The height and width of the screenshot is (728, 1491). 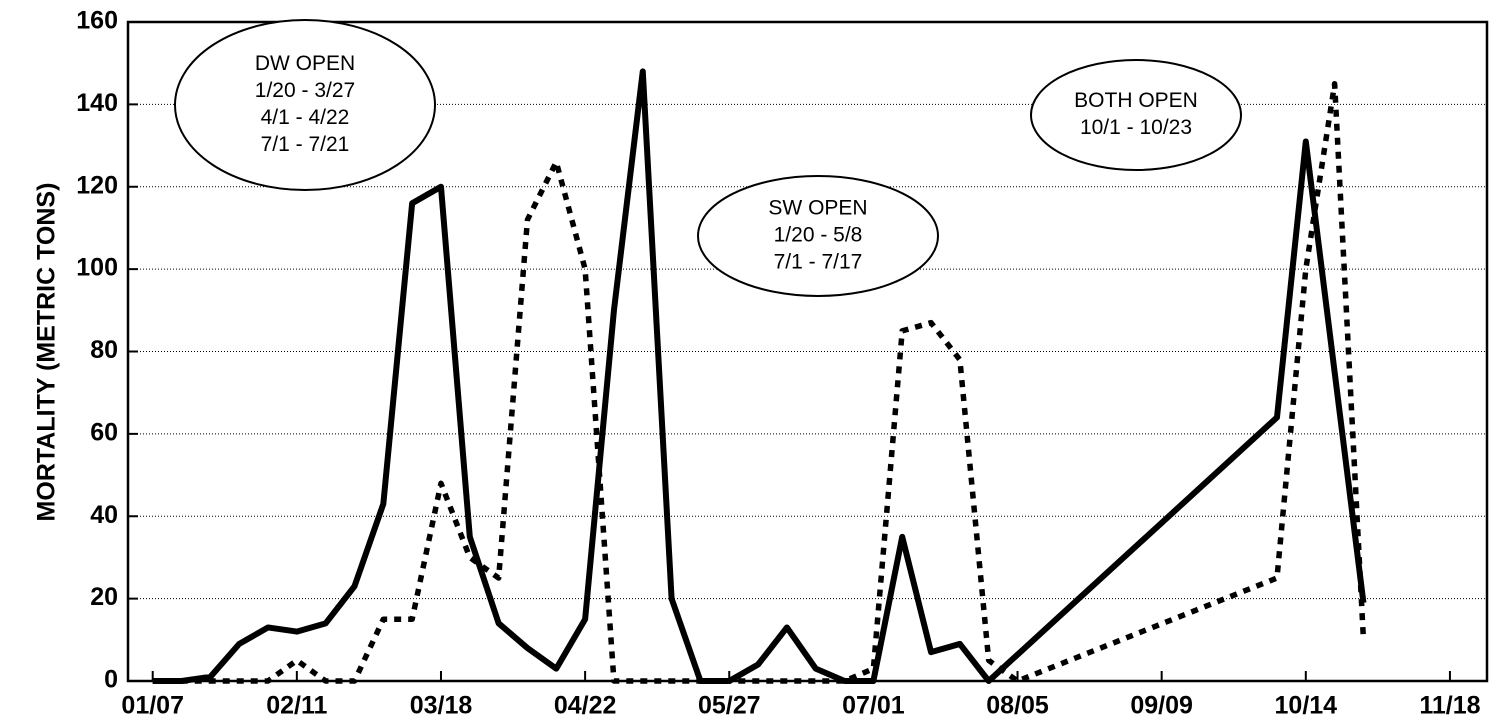 What do you see at coordinates (104, 432) in the screenshot?
I see `y-tick-label: 60` at bounding box center [104, 432].